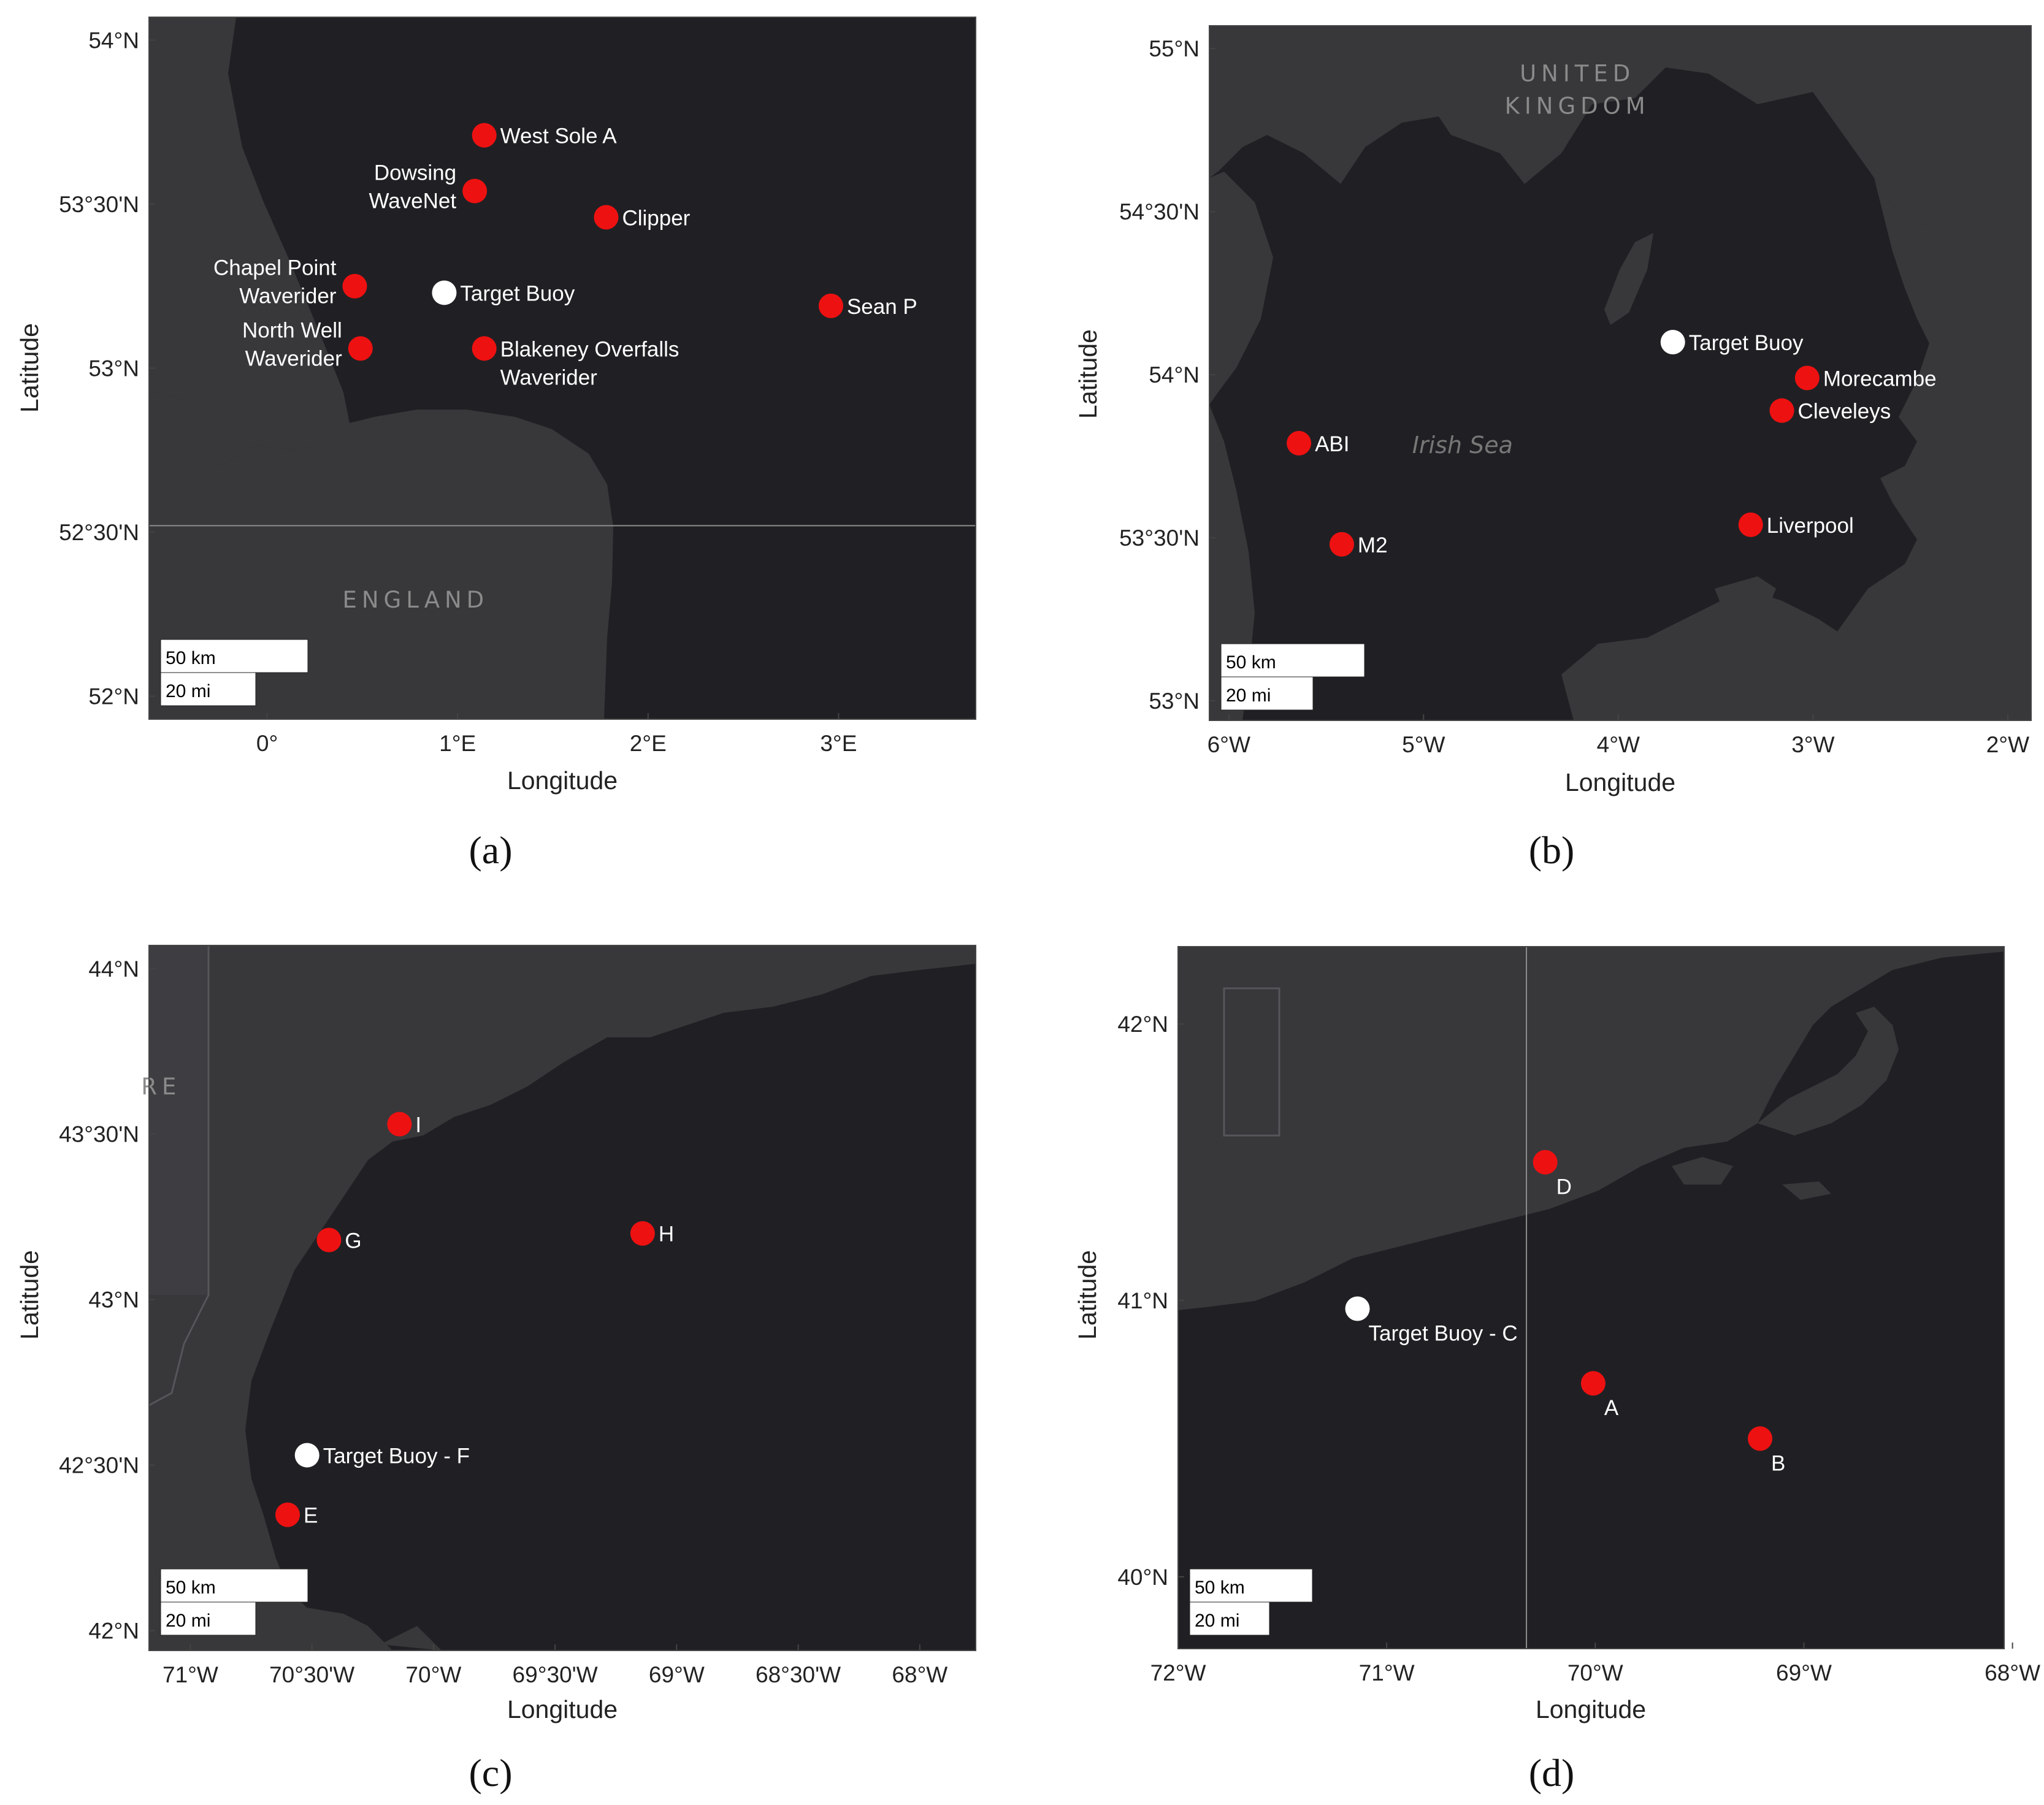 This screenshot has height=1805, width=2044. Describe the element at coordinates (1241, 289) in the screenshot. I see `northern-ireland` at that location.